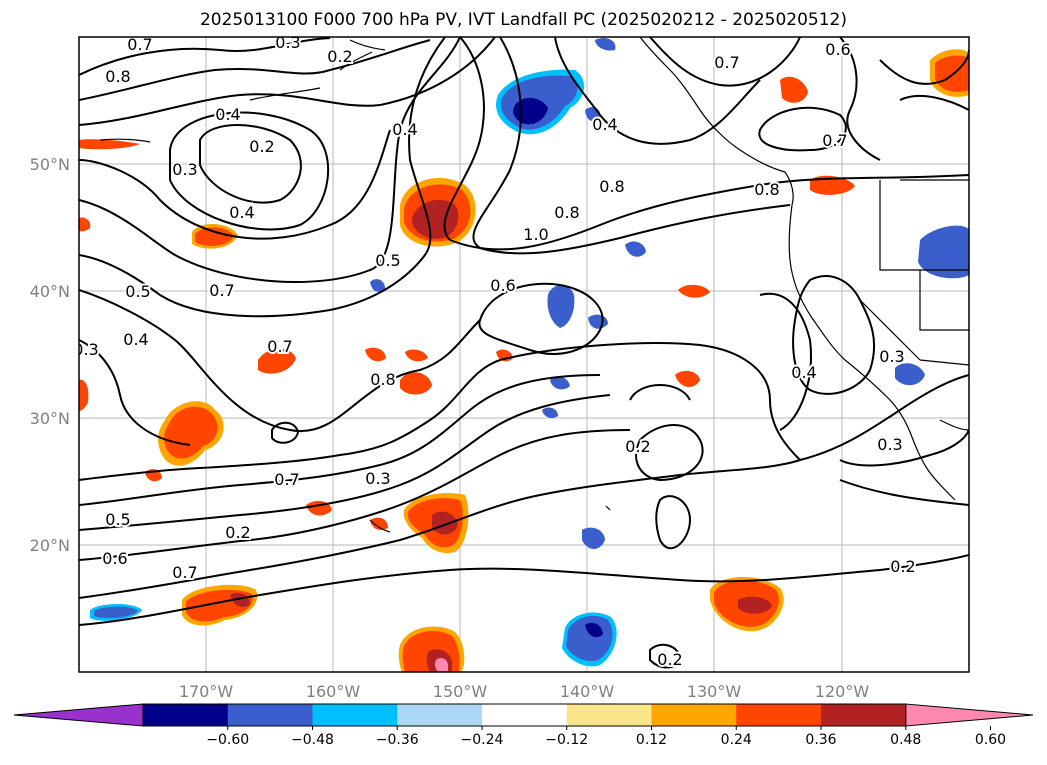 The height and width of the screenshot is (765, 1047). I want to click on colorbar-tick-label: −0.12, so click(566, 740).